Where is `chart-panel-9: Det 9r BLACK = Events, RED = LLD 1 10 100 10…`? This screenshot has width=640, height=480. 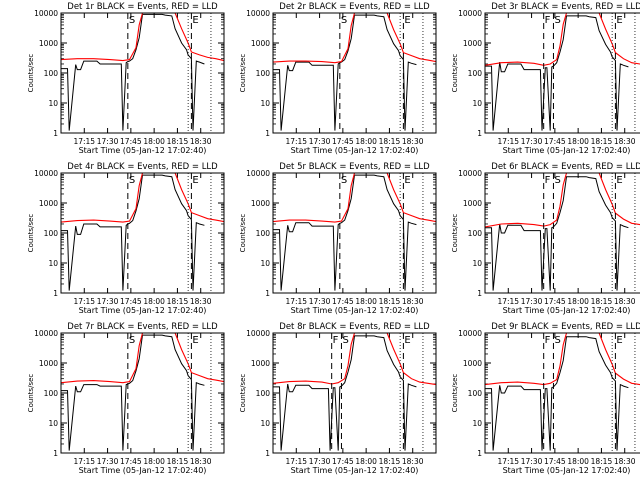
chart-panel-9: Det 9r BLACK = Events, RED = LLD 1 10 100 10… is located at coordinates (545, 398).